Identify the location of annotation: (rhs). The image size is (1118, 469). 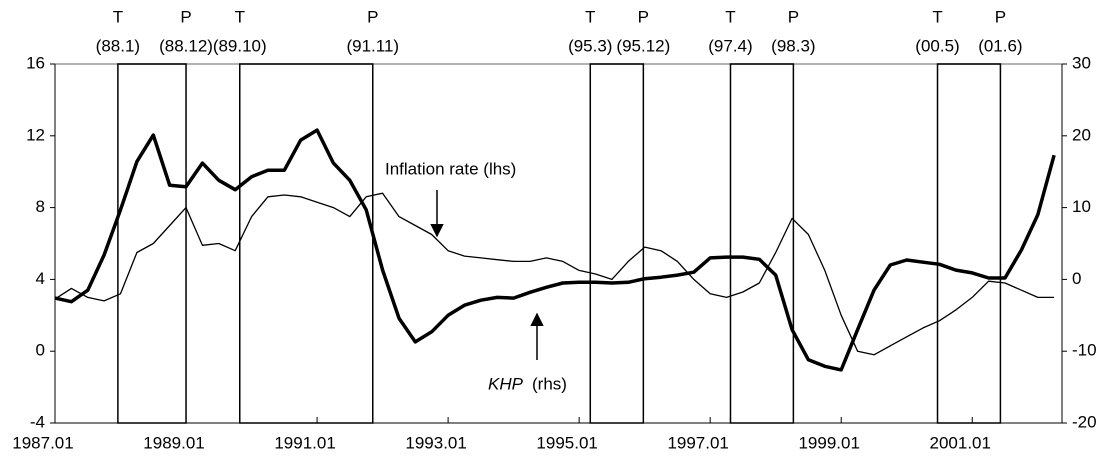
(549, 383).